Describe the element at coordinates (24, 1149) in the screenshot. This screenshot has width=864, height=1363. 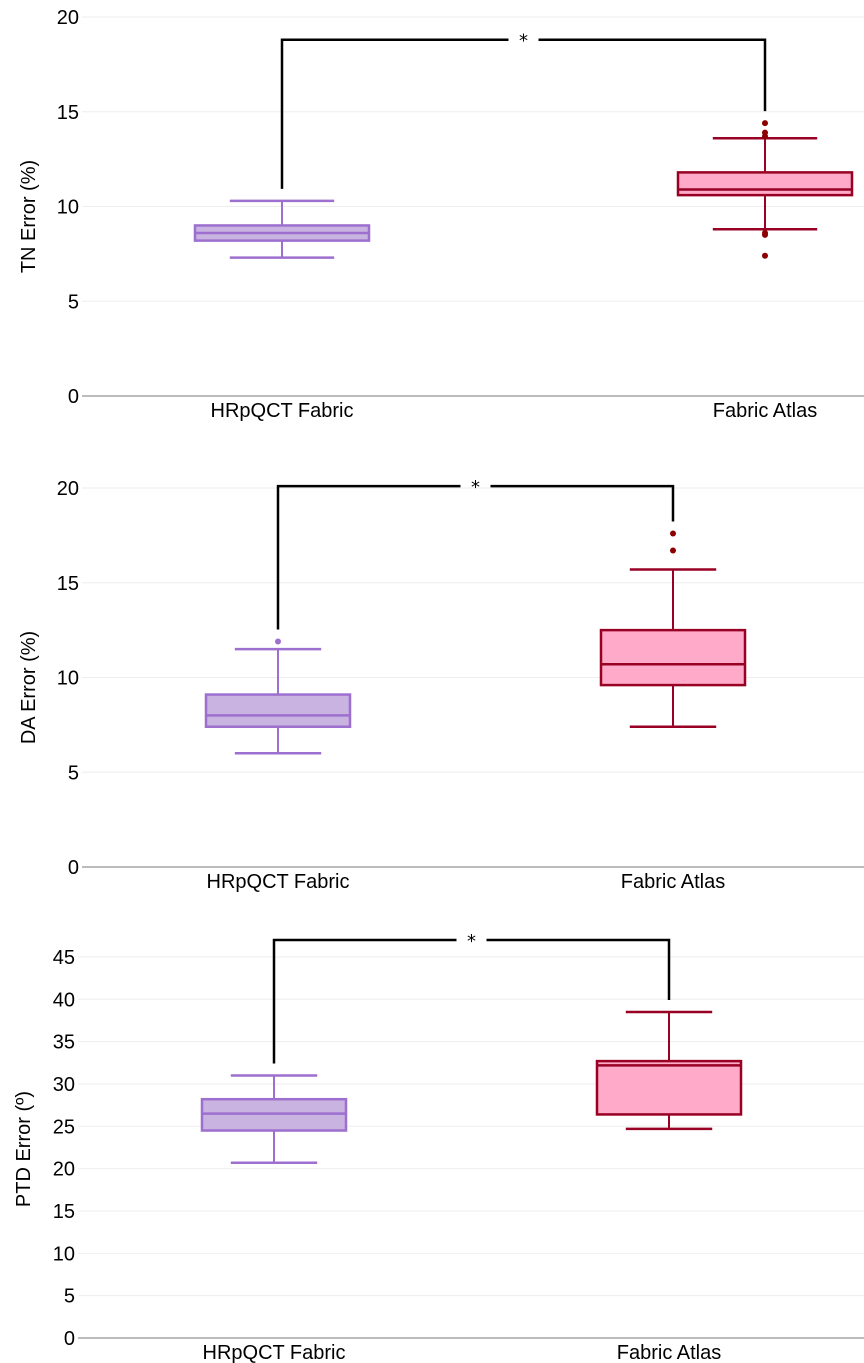
I see `y-axis-label: PTD Error (º)` at that location.